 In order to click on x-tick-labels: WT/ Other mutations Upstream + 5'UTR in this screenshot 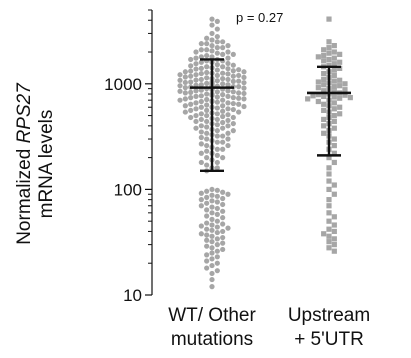, I will do `click(269, 327)`.